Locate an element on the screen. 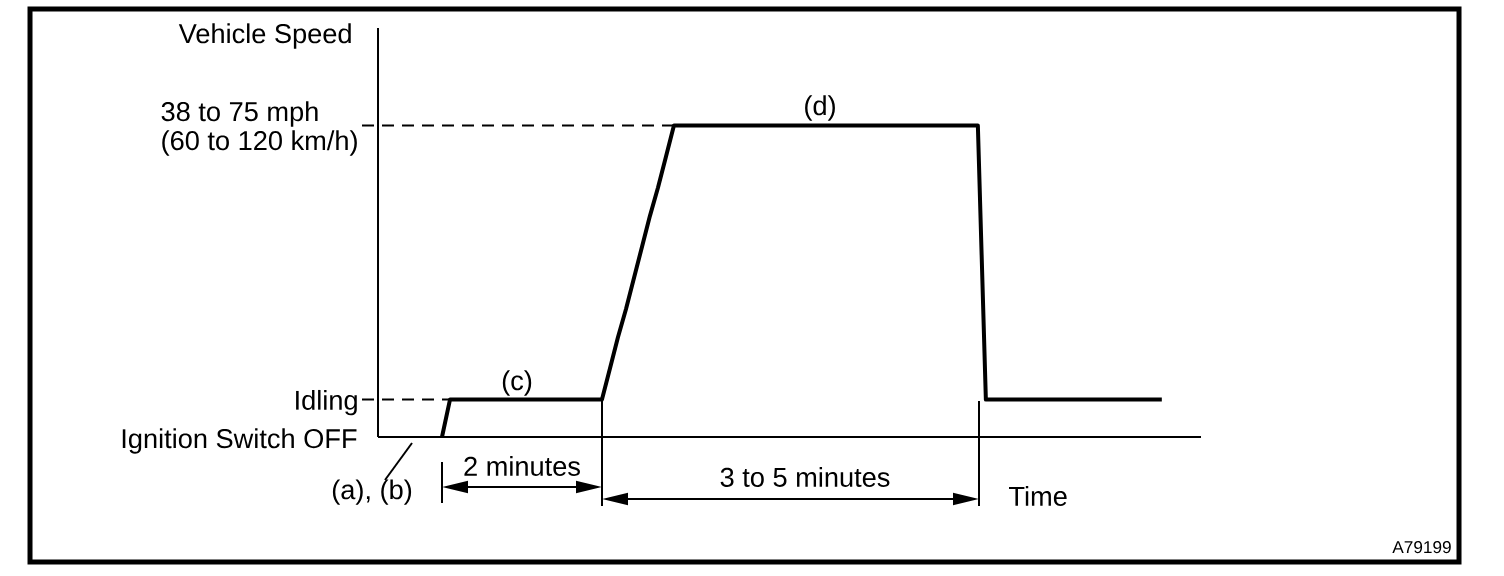  text: (d) is located at coordinates (820, 108).